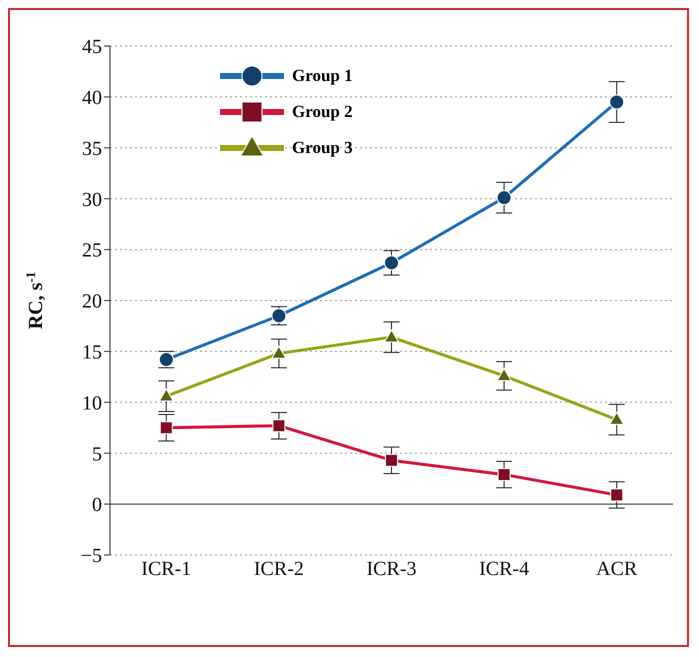  What do you see at coordinates (92, 403) in the screenshot?
I see `y-tick-label: 10` at bounding box center [92, 403].